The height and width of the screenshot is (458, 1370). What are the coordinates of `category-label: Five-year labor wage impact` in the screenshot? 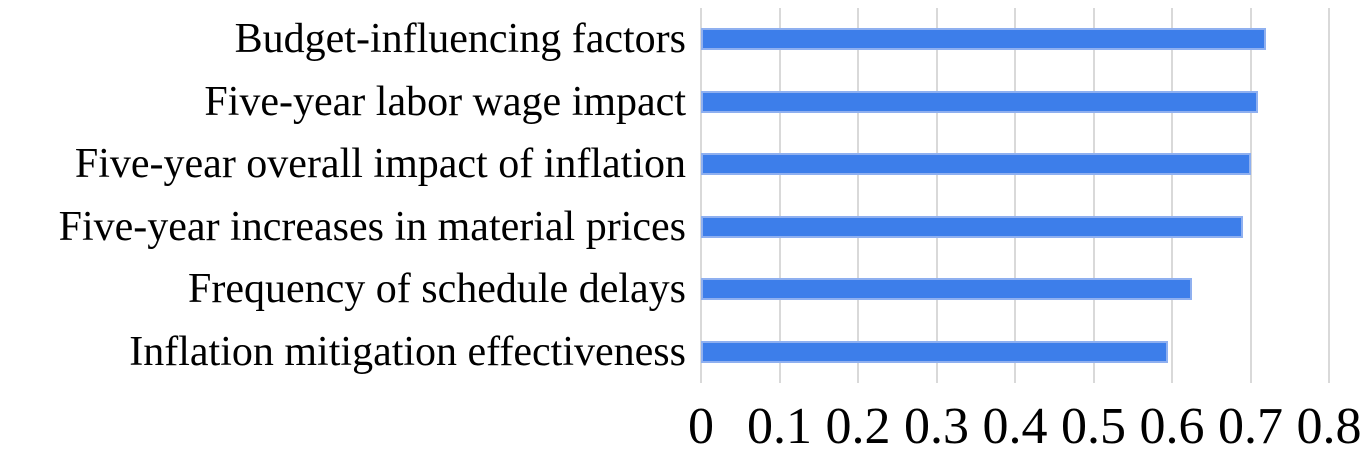 It's located at (445, 101).